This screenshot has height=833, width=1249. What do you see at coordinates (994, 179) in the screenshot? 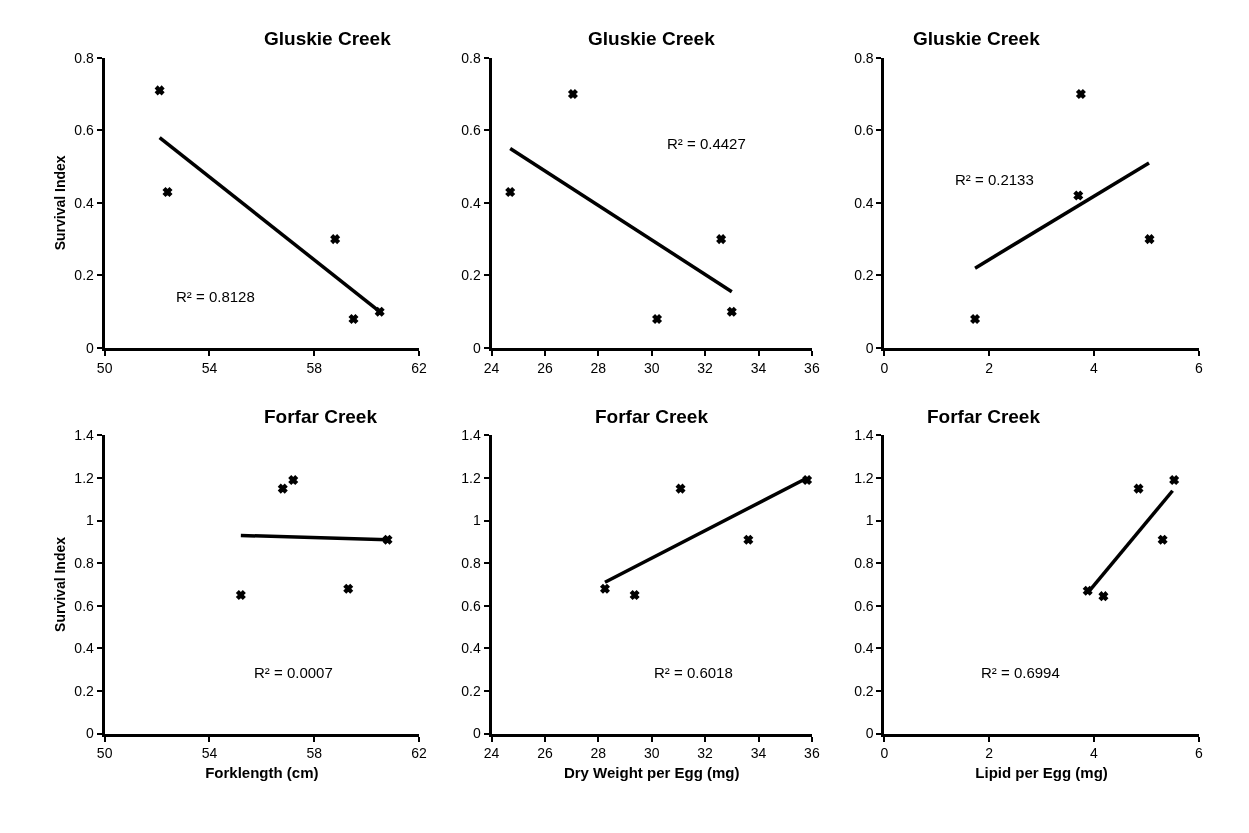
I see `annotation: R² = 0.2133` at bounding box center [994, 179].